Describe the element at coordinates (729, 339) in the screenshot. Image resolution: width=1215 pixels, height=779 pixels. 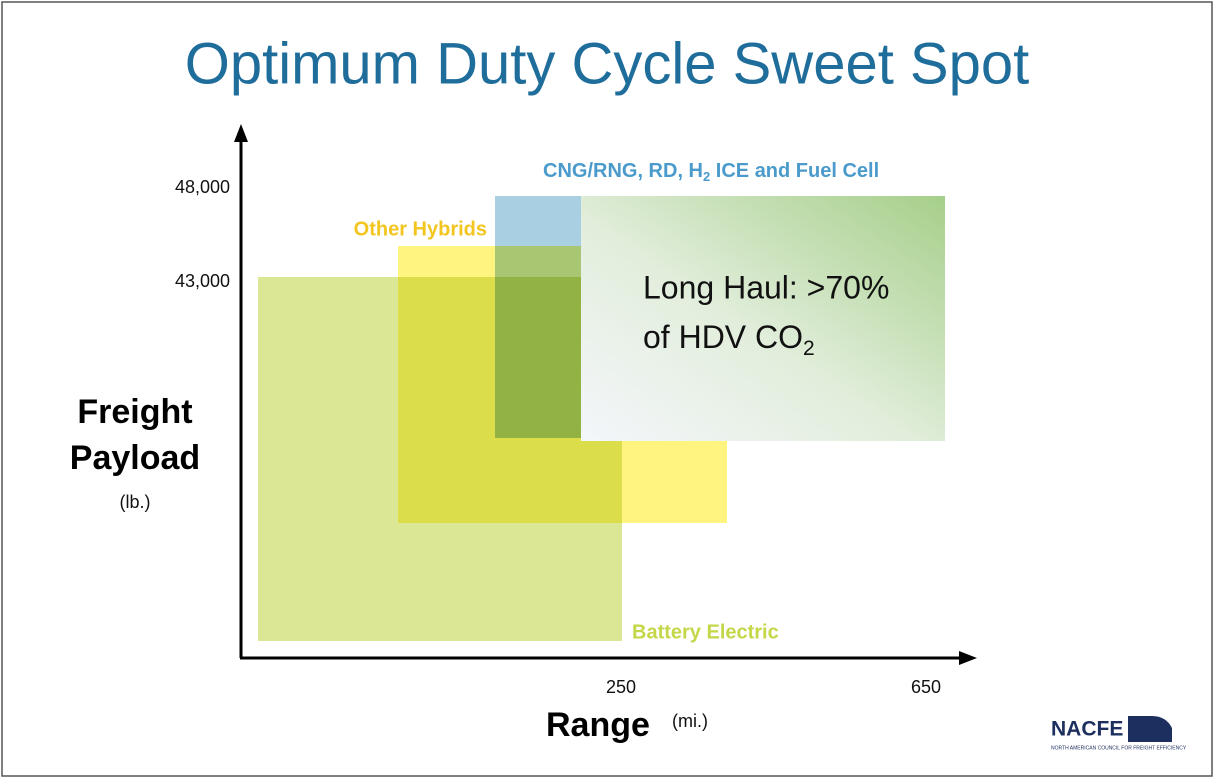
I see `long-haul-text: of HDV CO2` at that location.